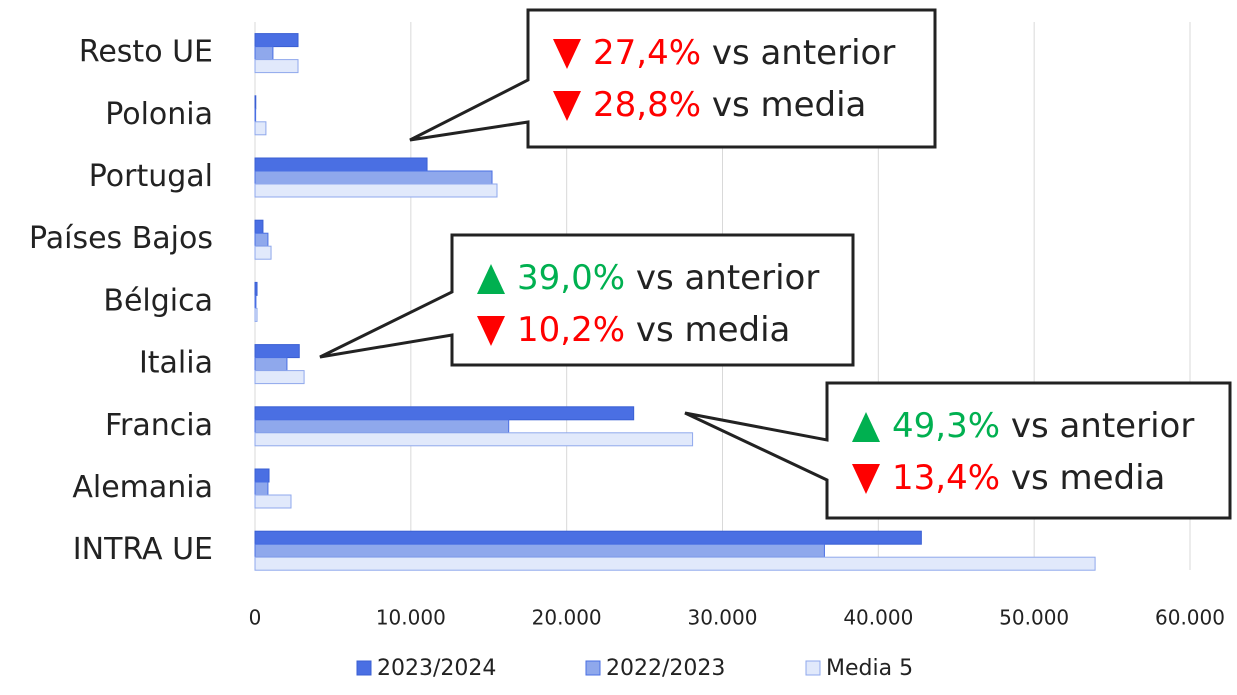  What do you see at coordinates (665, 668) in the screenshot?
I see `legend-label: 2022/2023` at bounding box center [665, 668].